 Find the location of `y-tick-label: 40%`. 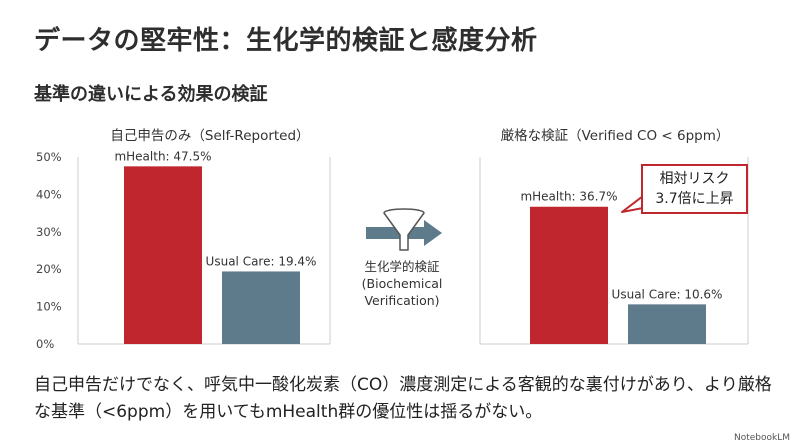

y-tick-label: 40% is located at coordinates (49, 194).